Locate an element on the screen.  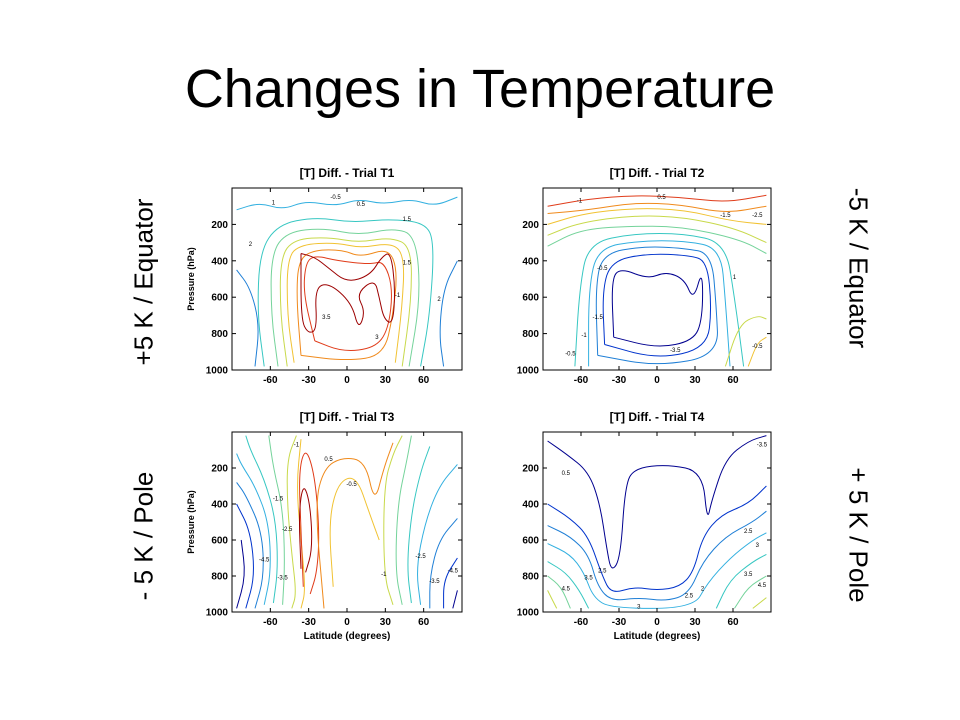
contour-label: 3 is located at coordinates (758, 546).